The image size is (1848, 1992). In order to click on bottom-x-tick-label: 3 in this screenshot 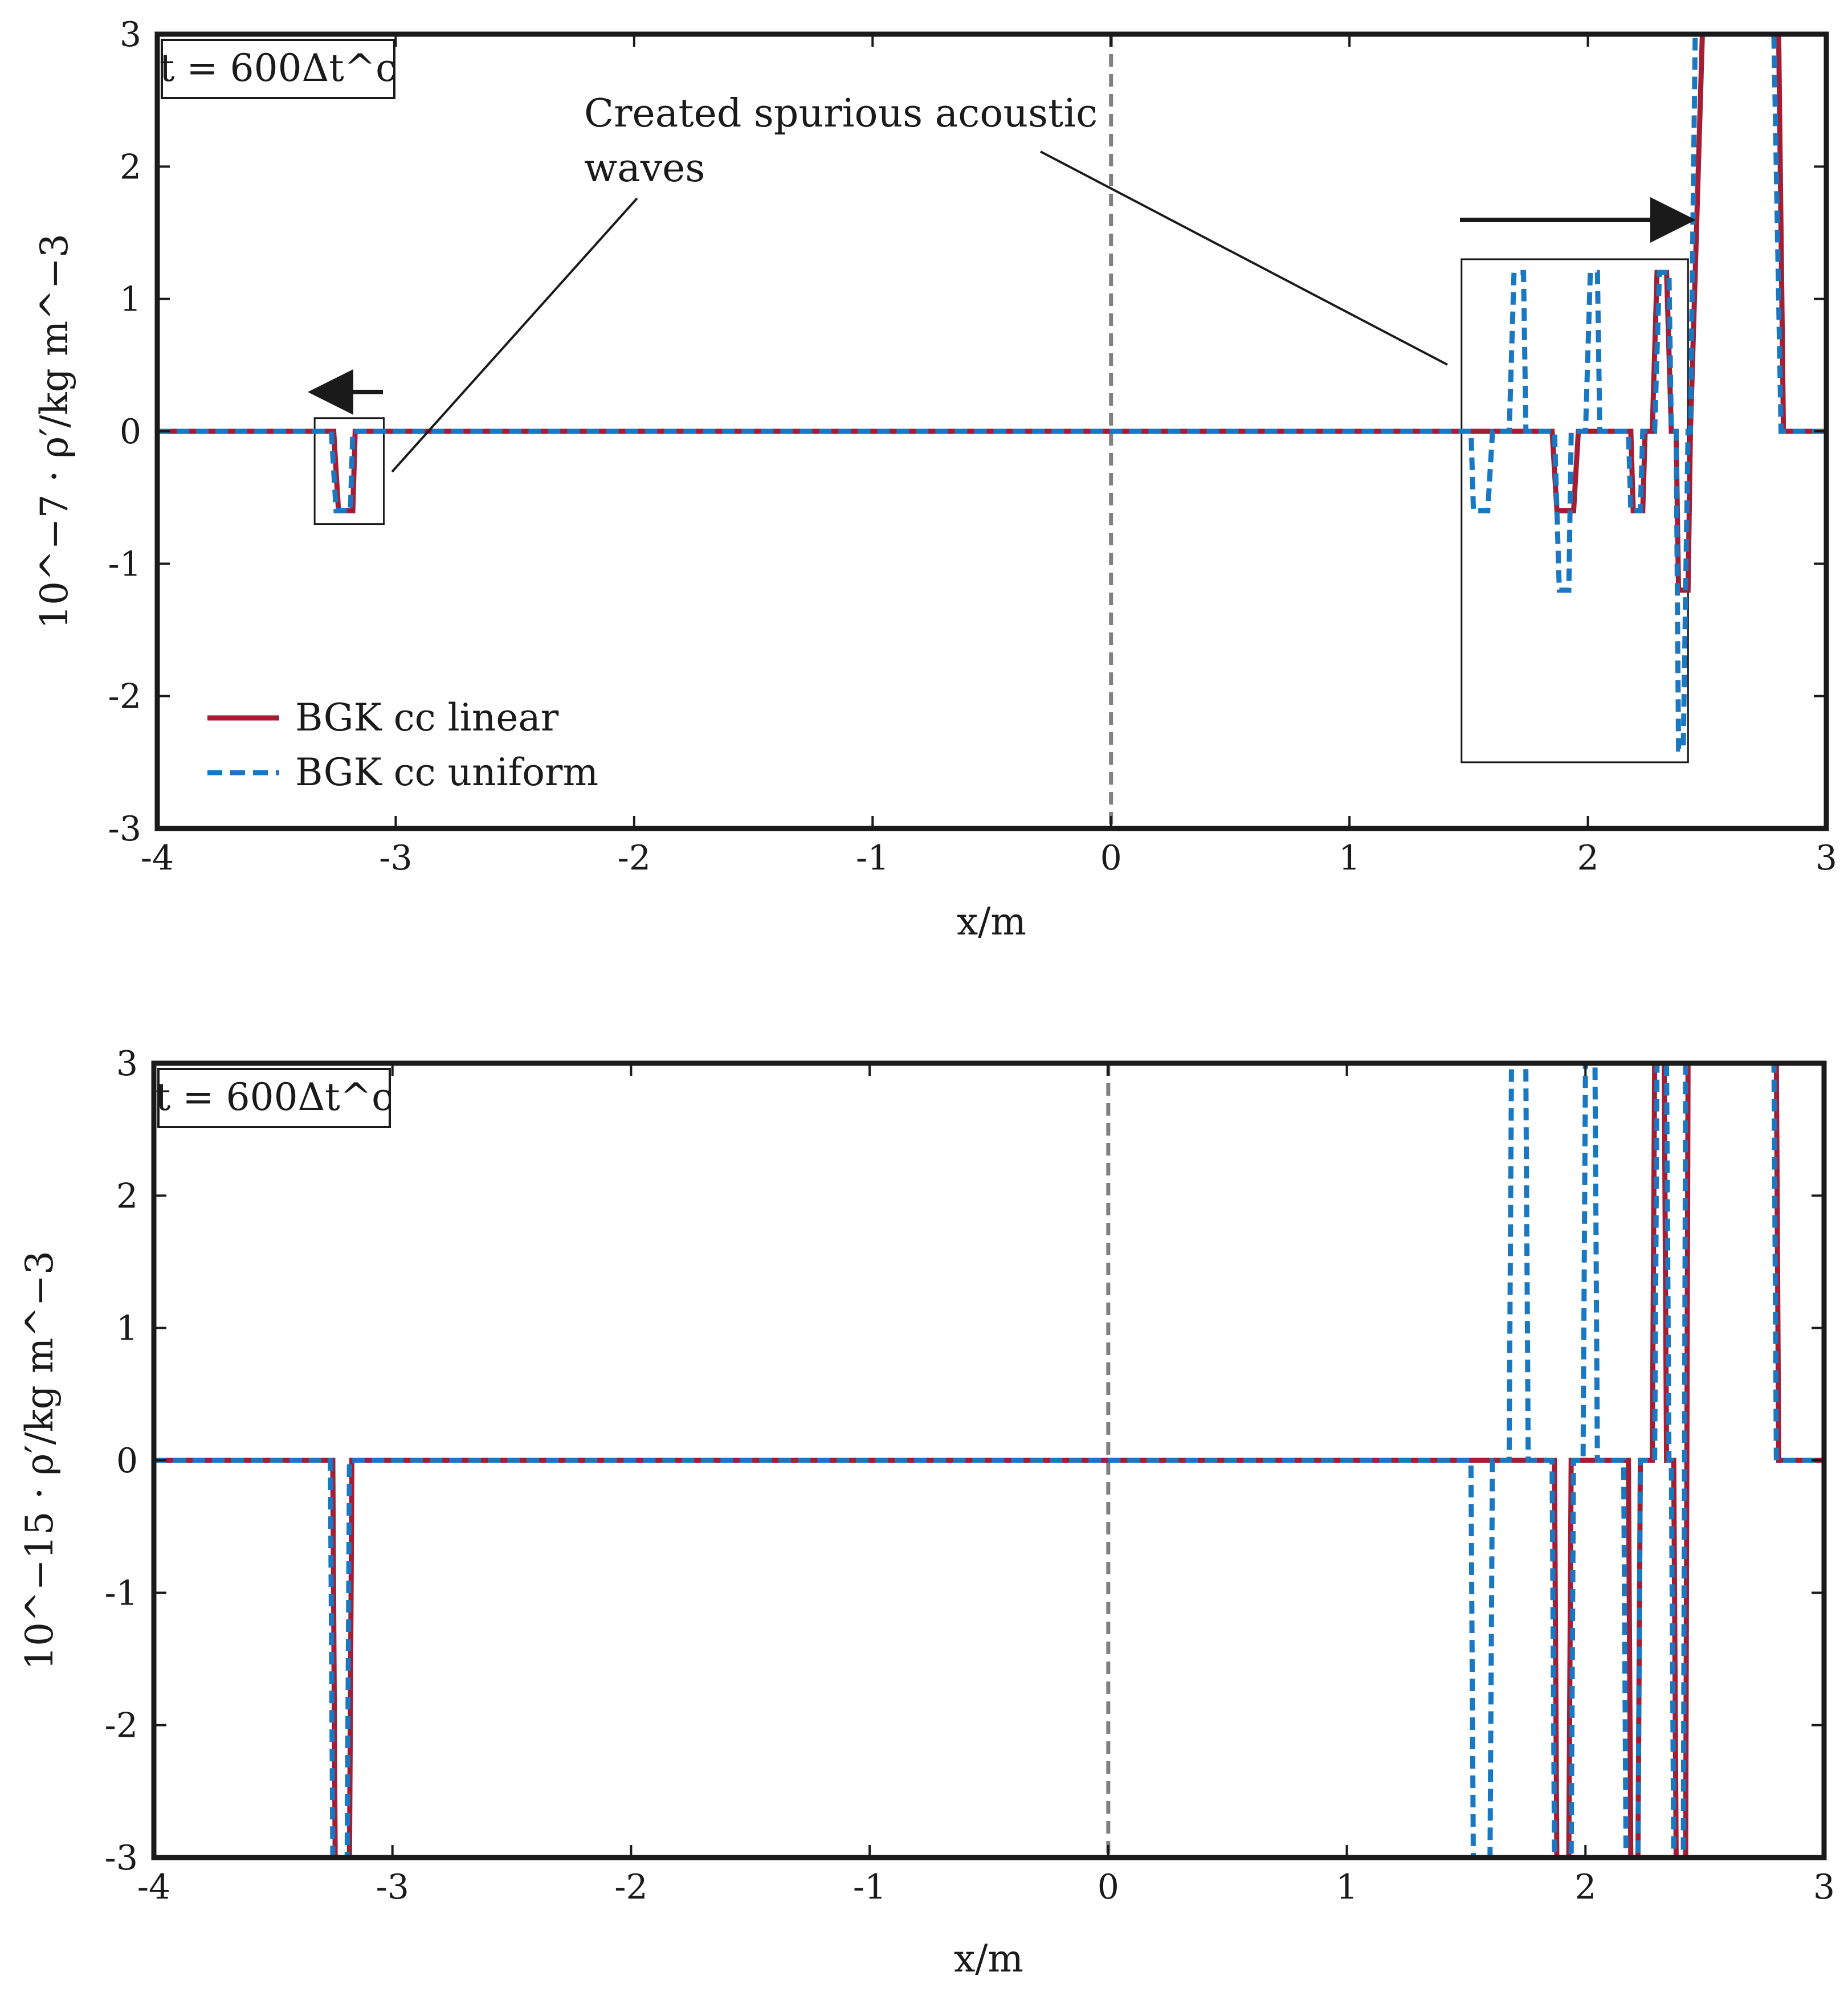, I will do `click(1824, 1887)`.